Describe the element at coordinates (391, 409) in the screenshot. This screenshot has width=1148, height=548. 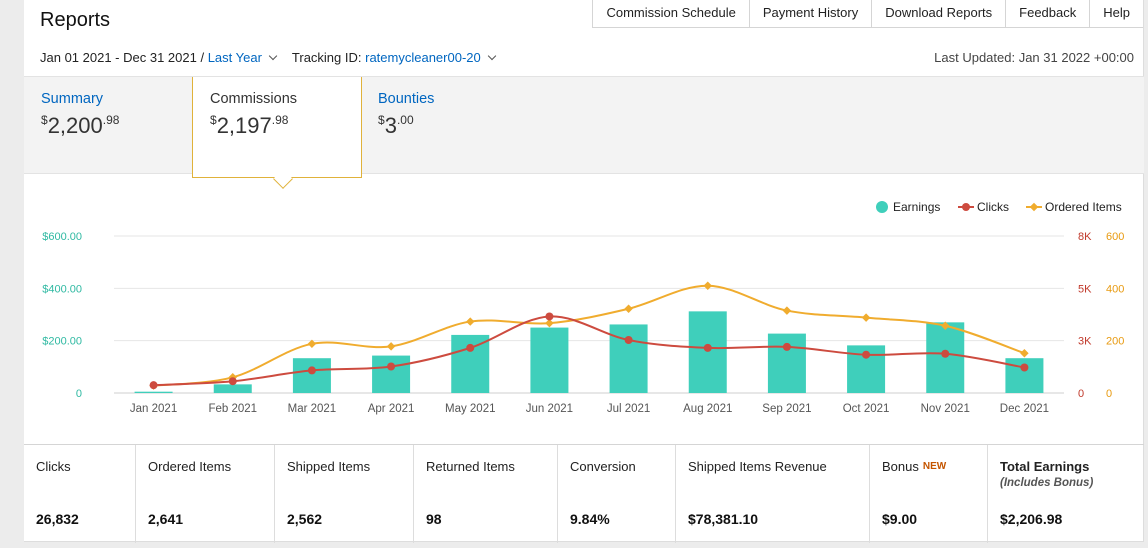
I see `x-tick-label: Apr 2021` at that location.